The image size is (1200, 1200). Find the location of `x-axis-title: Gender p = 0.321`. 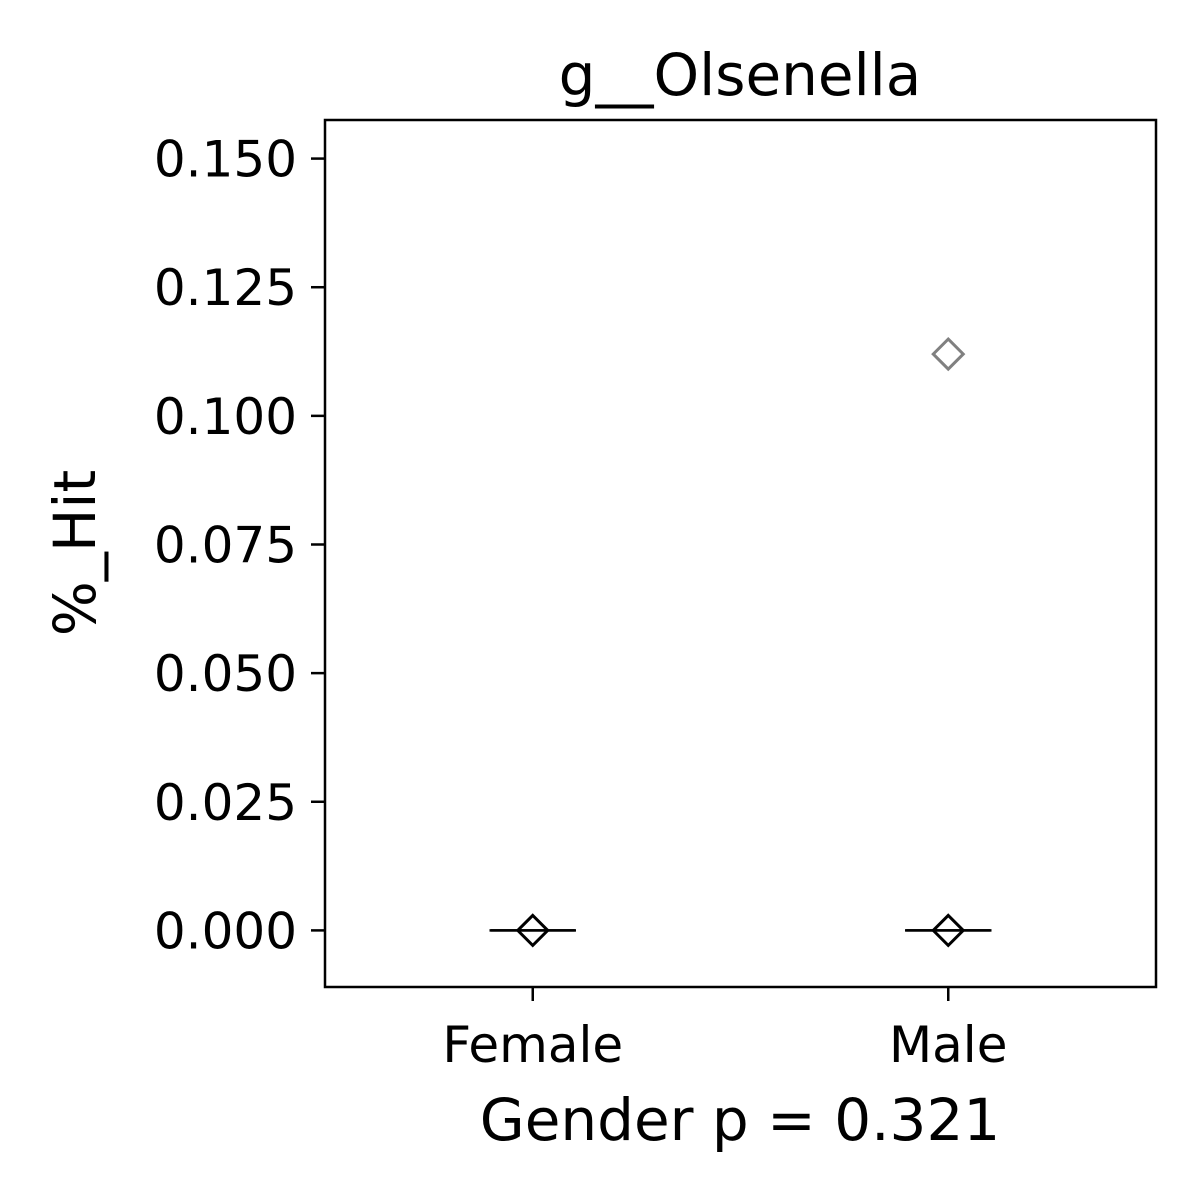

x-axis-title: Gender p = 0.321 is located at coordinates (740, 1120).